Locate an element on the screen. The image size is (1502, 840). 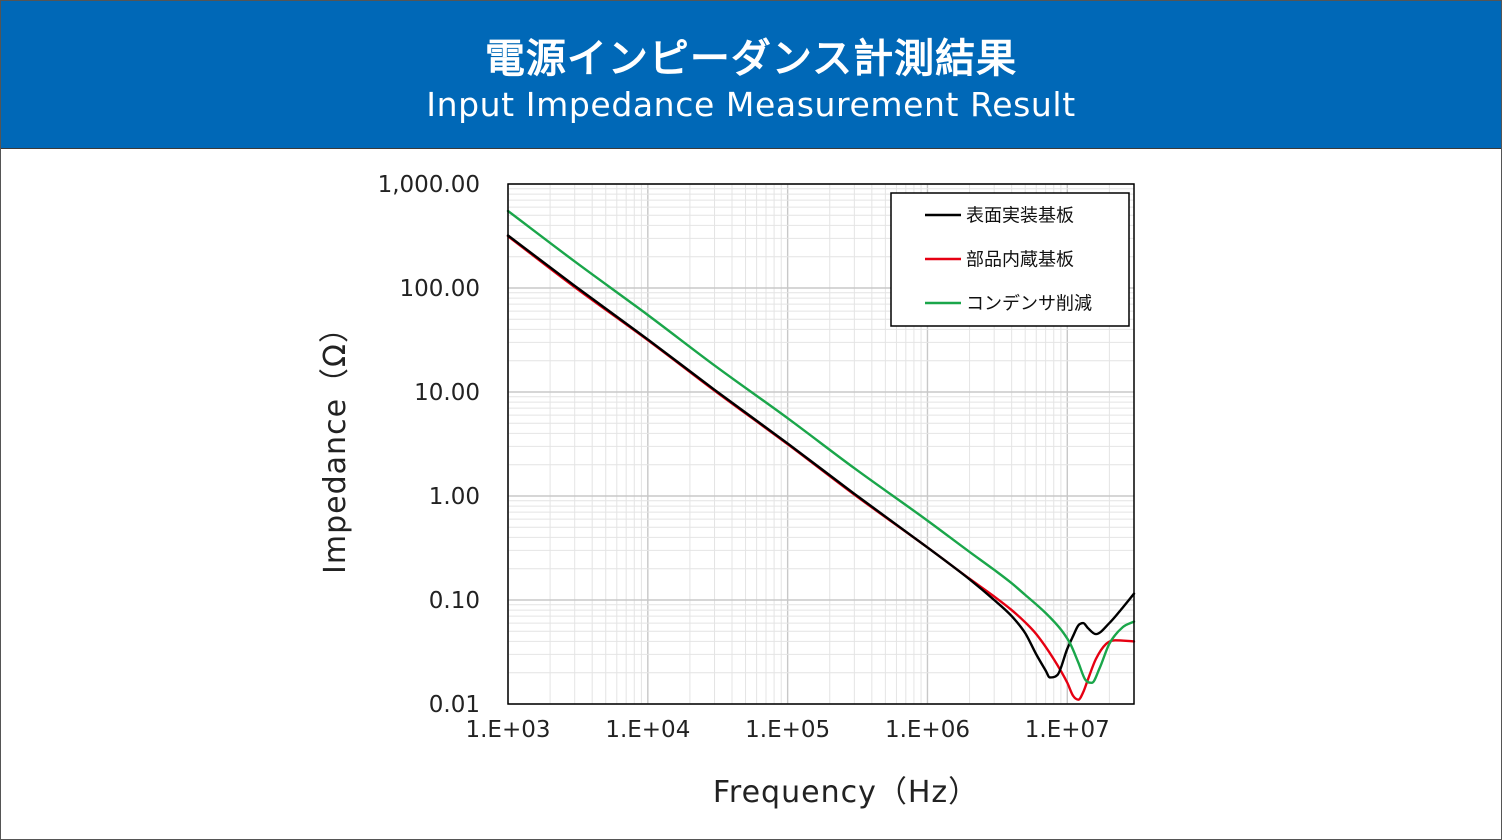
y-tick-label: 100.00 is located at coordinates (440, 289).